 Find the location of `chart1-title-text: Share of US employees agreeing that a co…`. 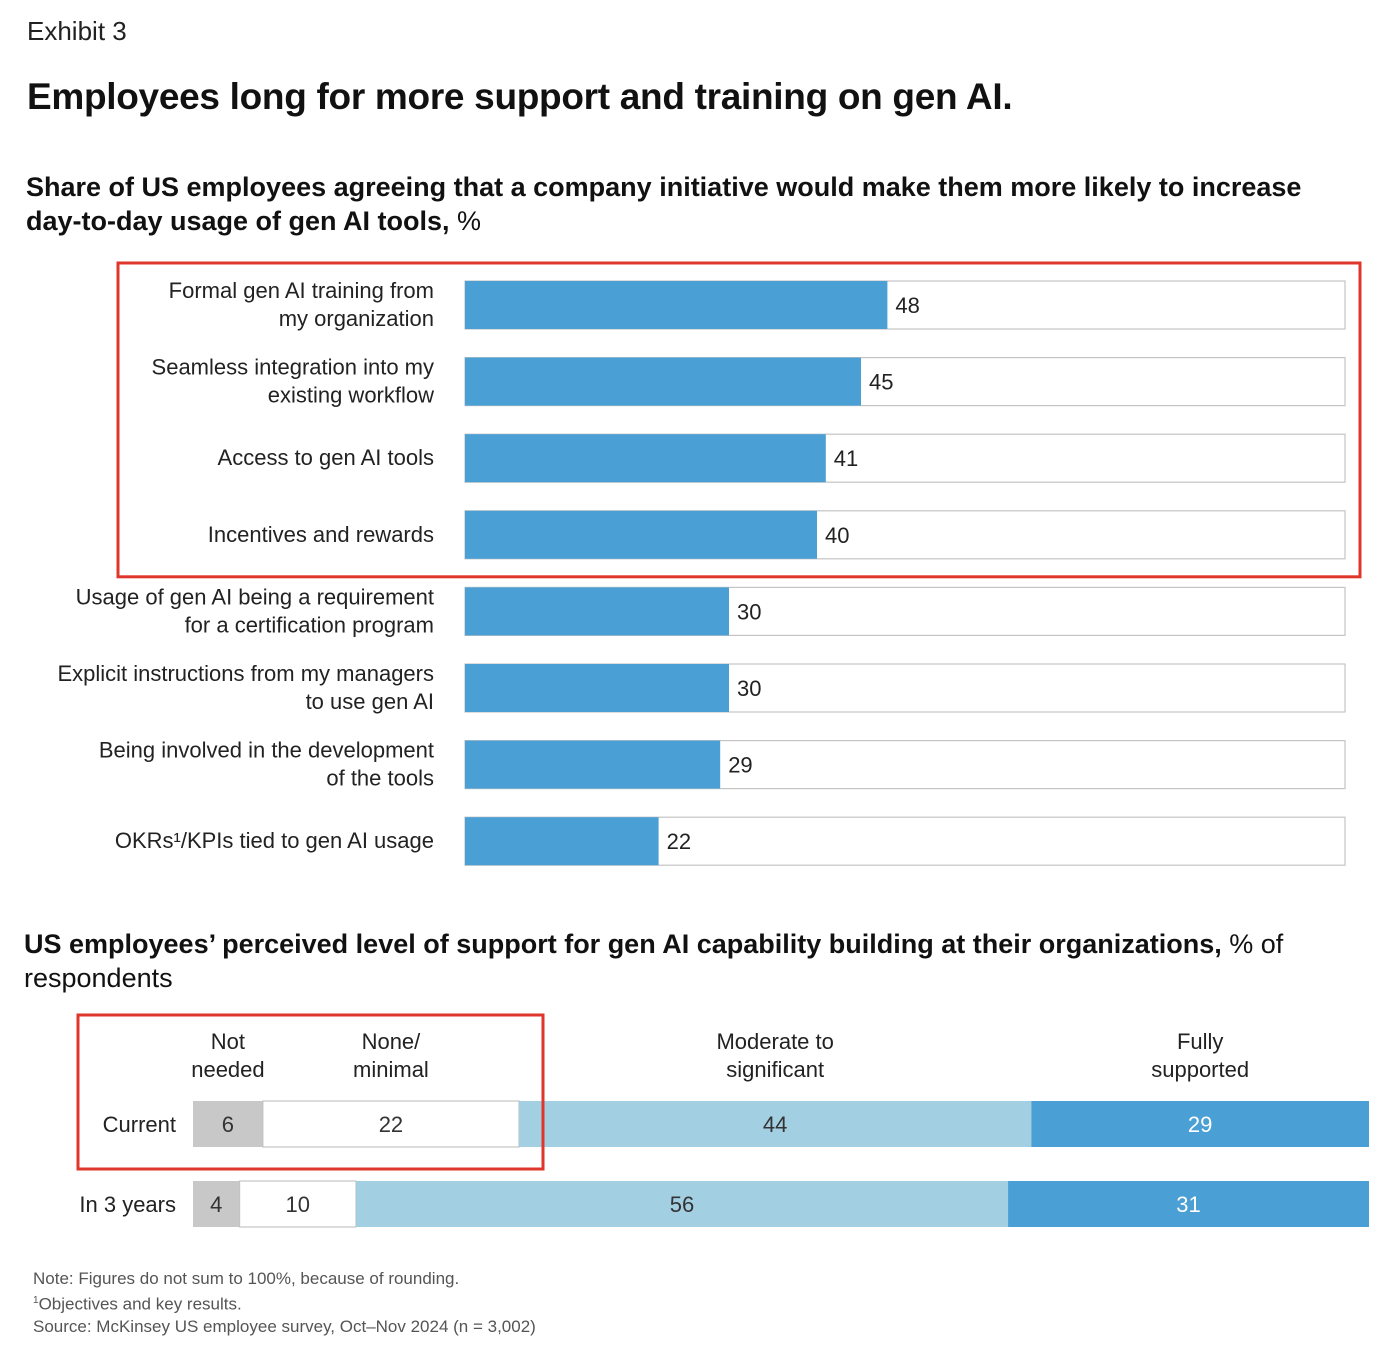

chart1-title-text: Share of US employees agreeing that a co… is located at coordinates (664, 204).